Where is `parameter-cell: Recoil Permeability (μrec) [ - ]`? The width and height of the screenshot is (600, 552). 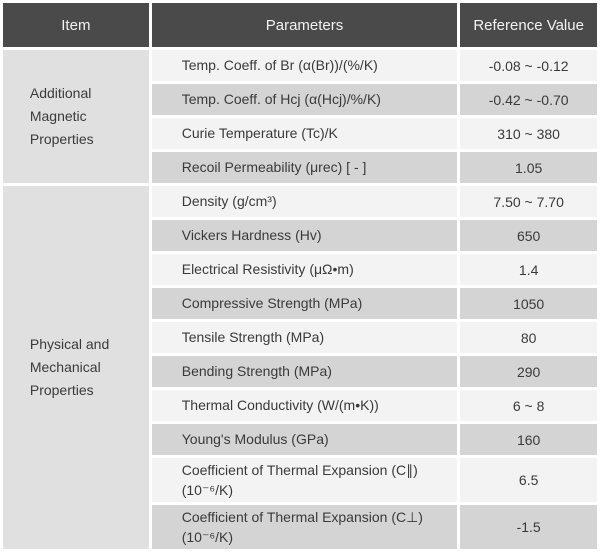
parameter-cell: Recoil Permeability (μrec) [ - ] is located at coordinates (304, 167).